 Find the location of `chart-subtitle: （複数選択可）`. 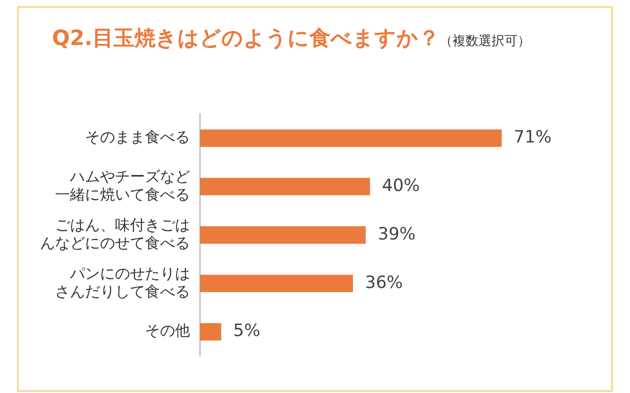

chart-subtitle: （複数選択可） is located at coordinates (484, 41).